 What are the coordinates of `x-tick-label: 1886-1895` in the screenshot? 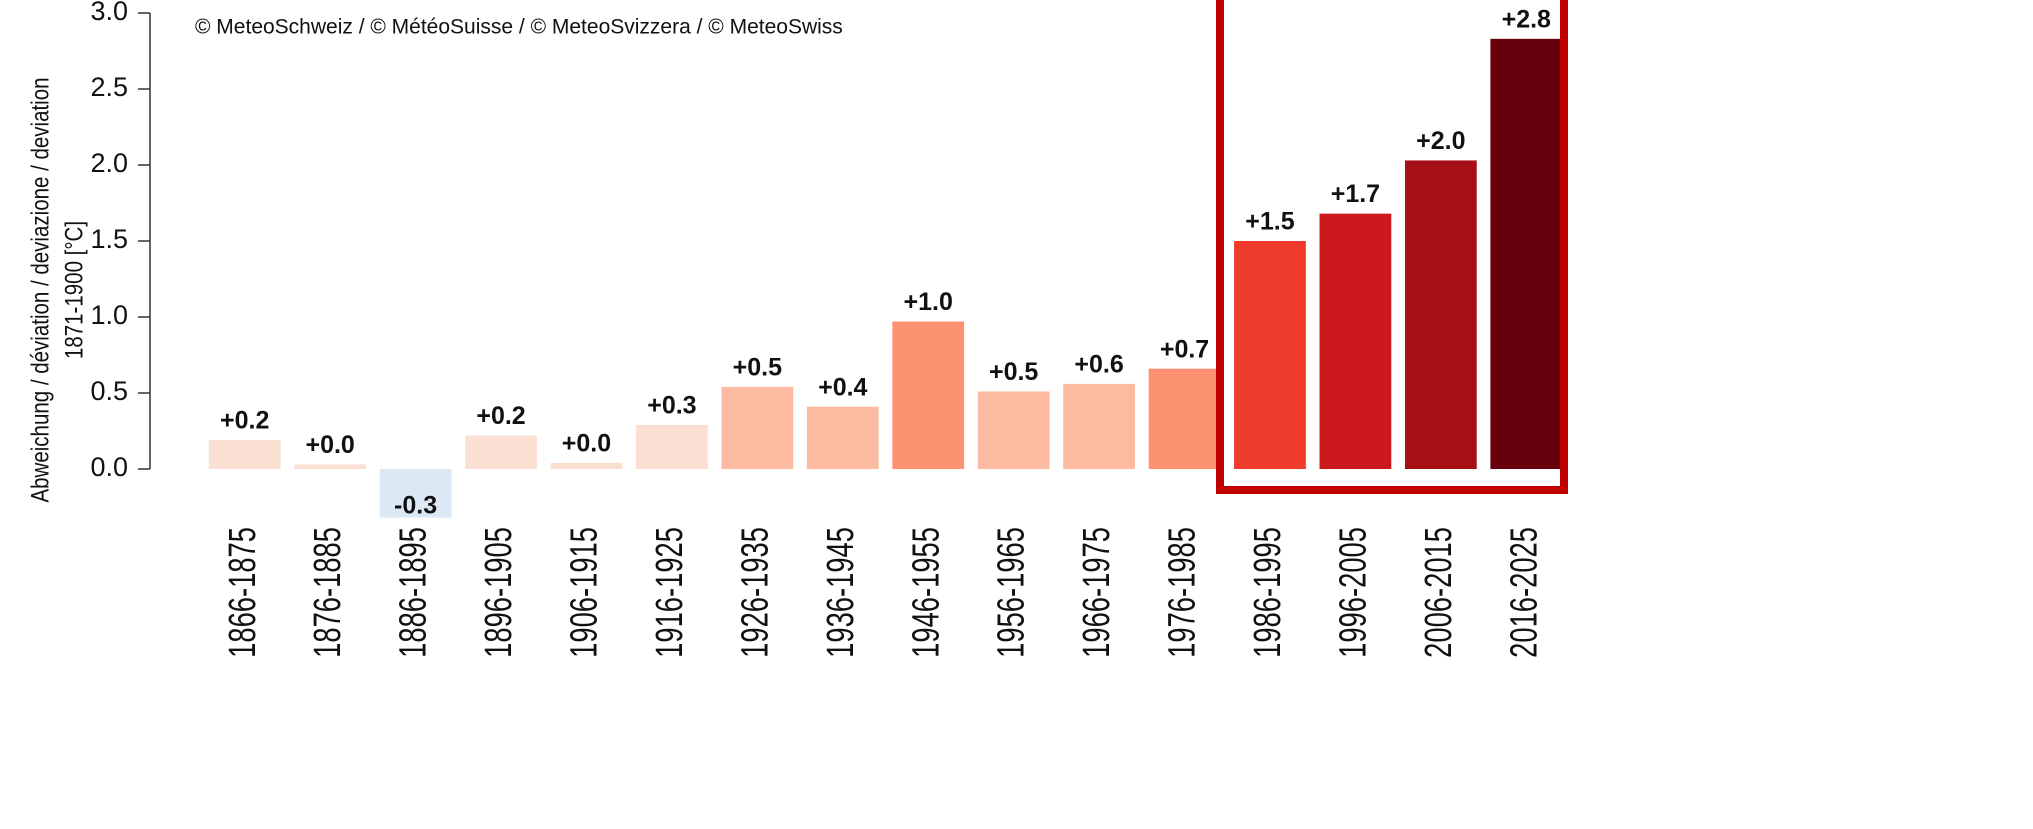 It's located at (413, 592).